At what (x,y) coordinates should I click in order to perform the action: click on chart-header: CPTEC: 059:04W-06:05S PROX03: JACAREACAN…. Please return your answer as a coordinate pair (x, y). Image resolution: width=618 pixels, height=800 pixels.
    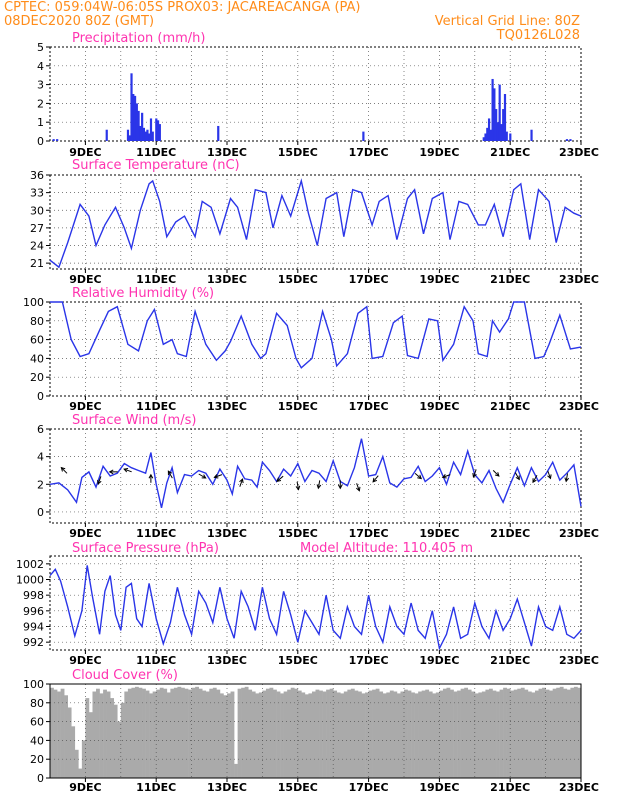
    Looking at the image, I should click on (309, 22).